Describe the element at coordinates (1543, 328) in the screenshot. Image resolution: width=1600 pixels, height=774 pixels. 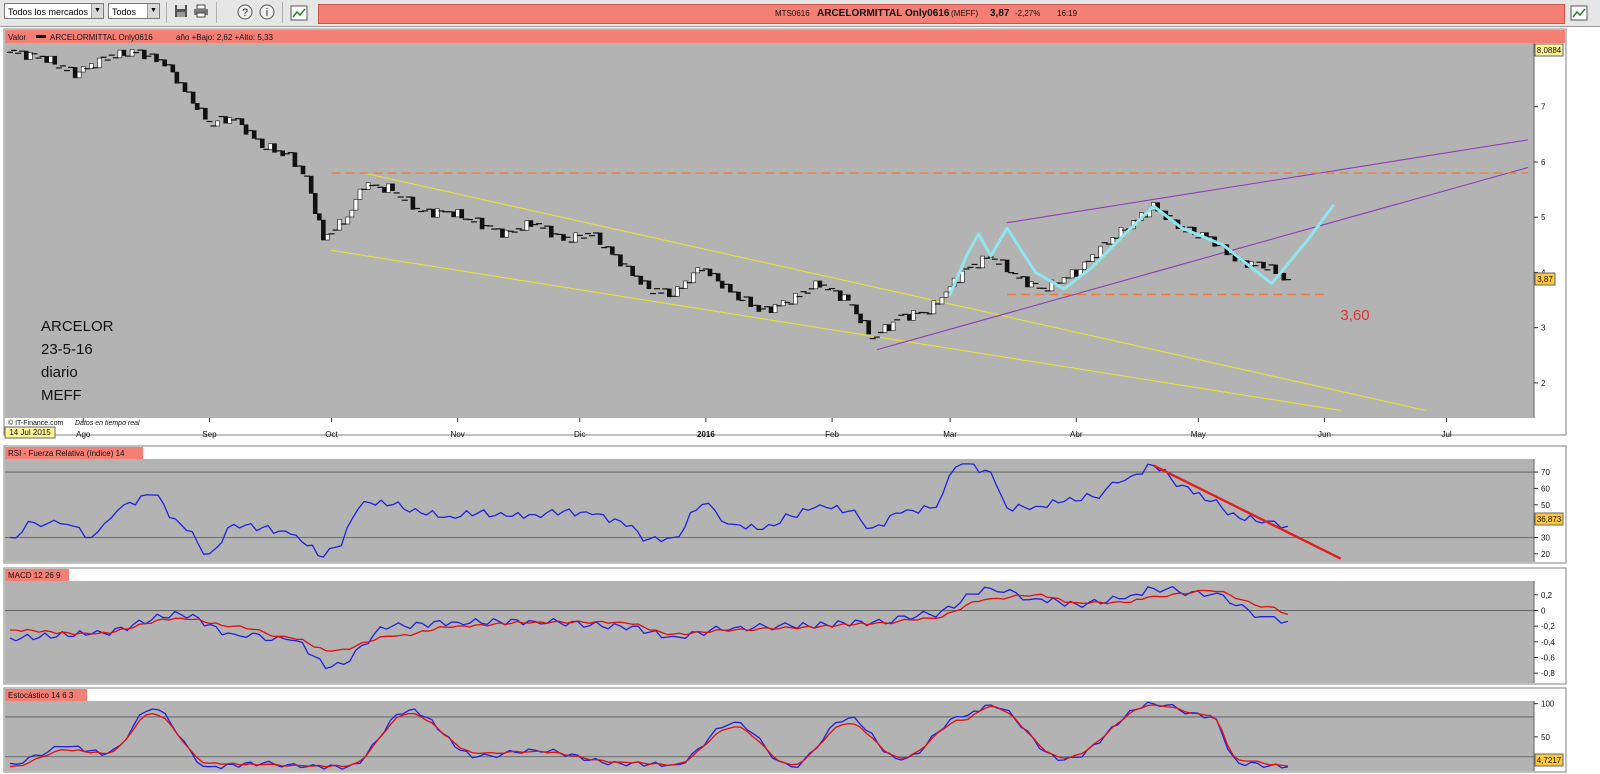
I see `price-y-tick-label: 3` at that location.